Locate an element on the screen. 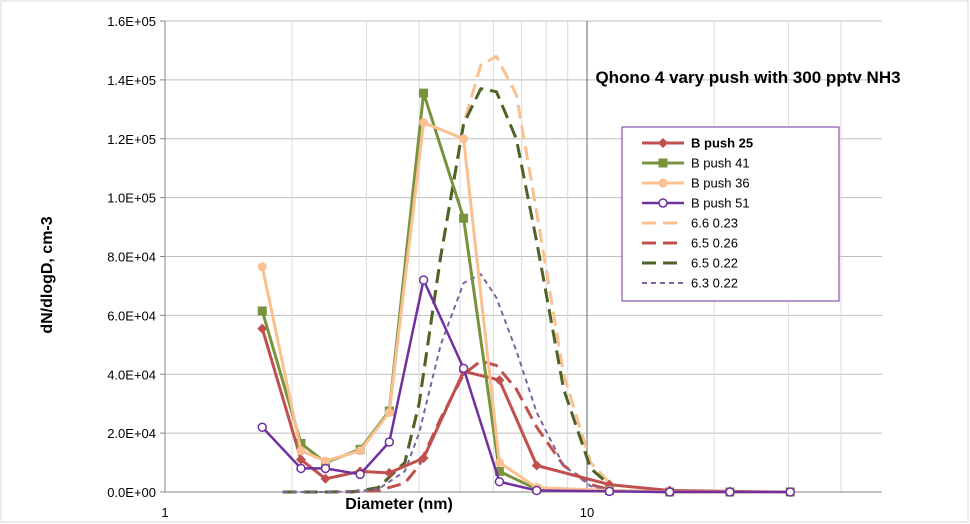 This screenshot has height=524, width=970. legend-entry: 6.6 0.23 is located at coordinates (690, 223).